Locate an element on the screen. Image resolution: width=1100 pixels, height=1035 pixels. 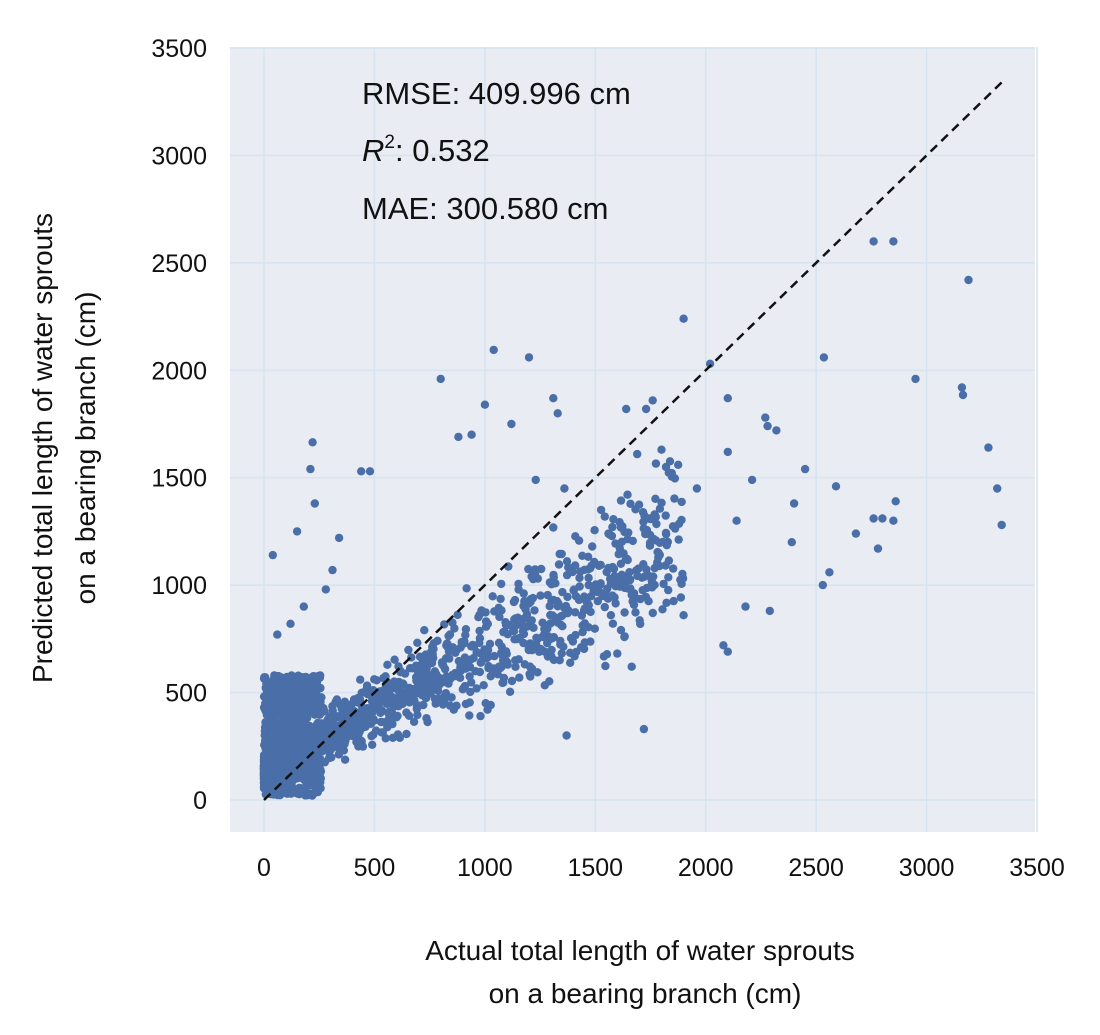
x-tick-label: 1500 is located at coordinates (595, 868).